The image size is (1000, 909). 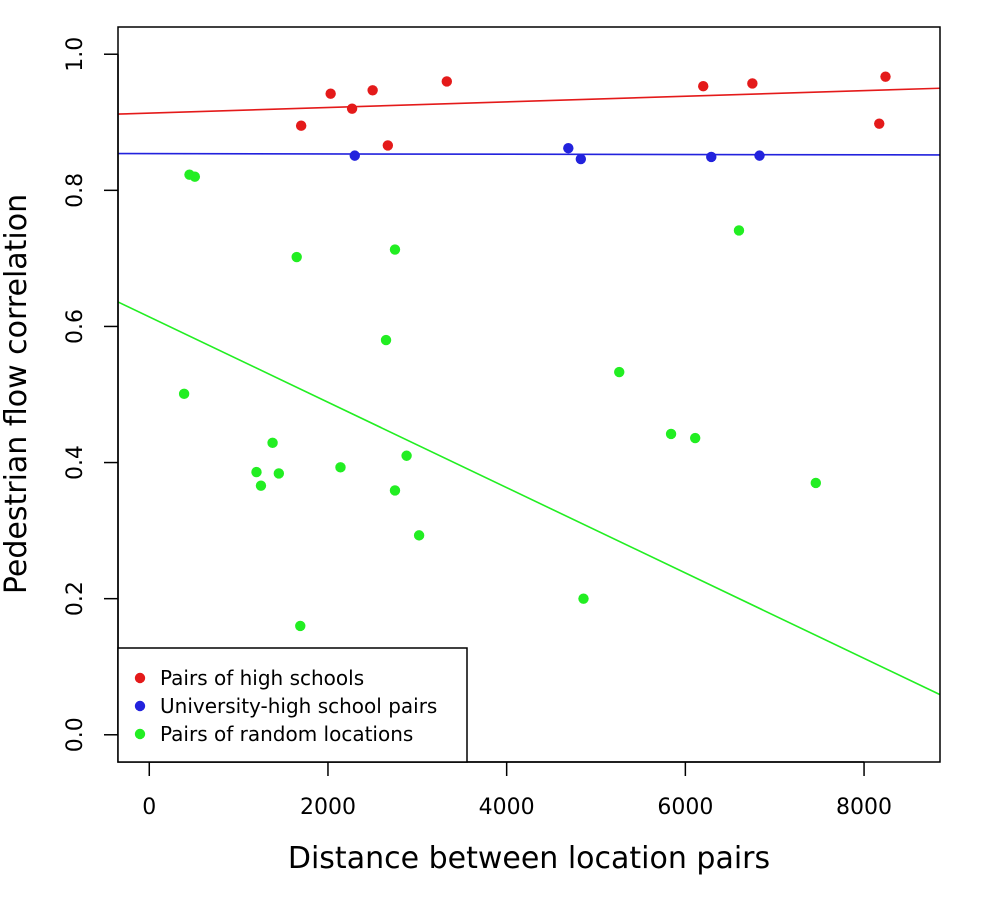 What do you see at coordinates (17, 394) in the screenshot?
I see `y-axis-title: Pedestrian flow correlation` at bounding box center [17, 394].